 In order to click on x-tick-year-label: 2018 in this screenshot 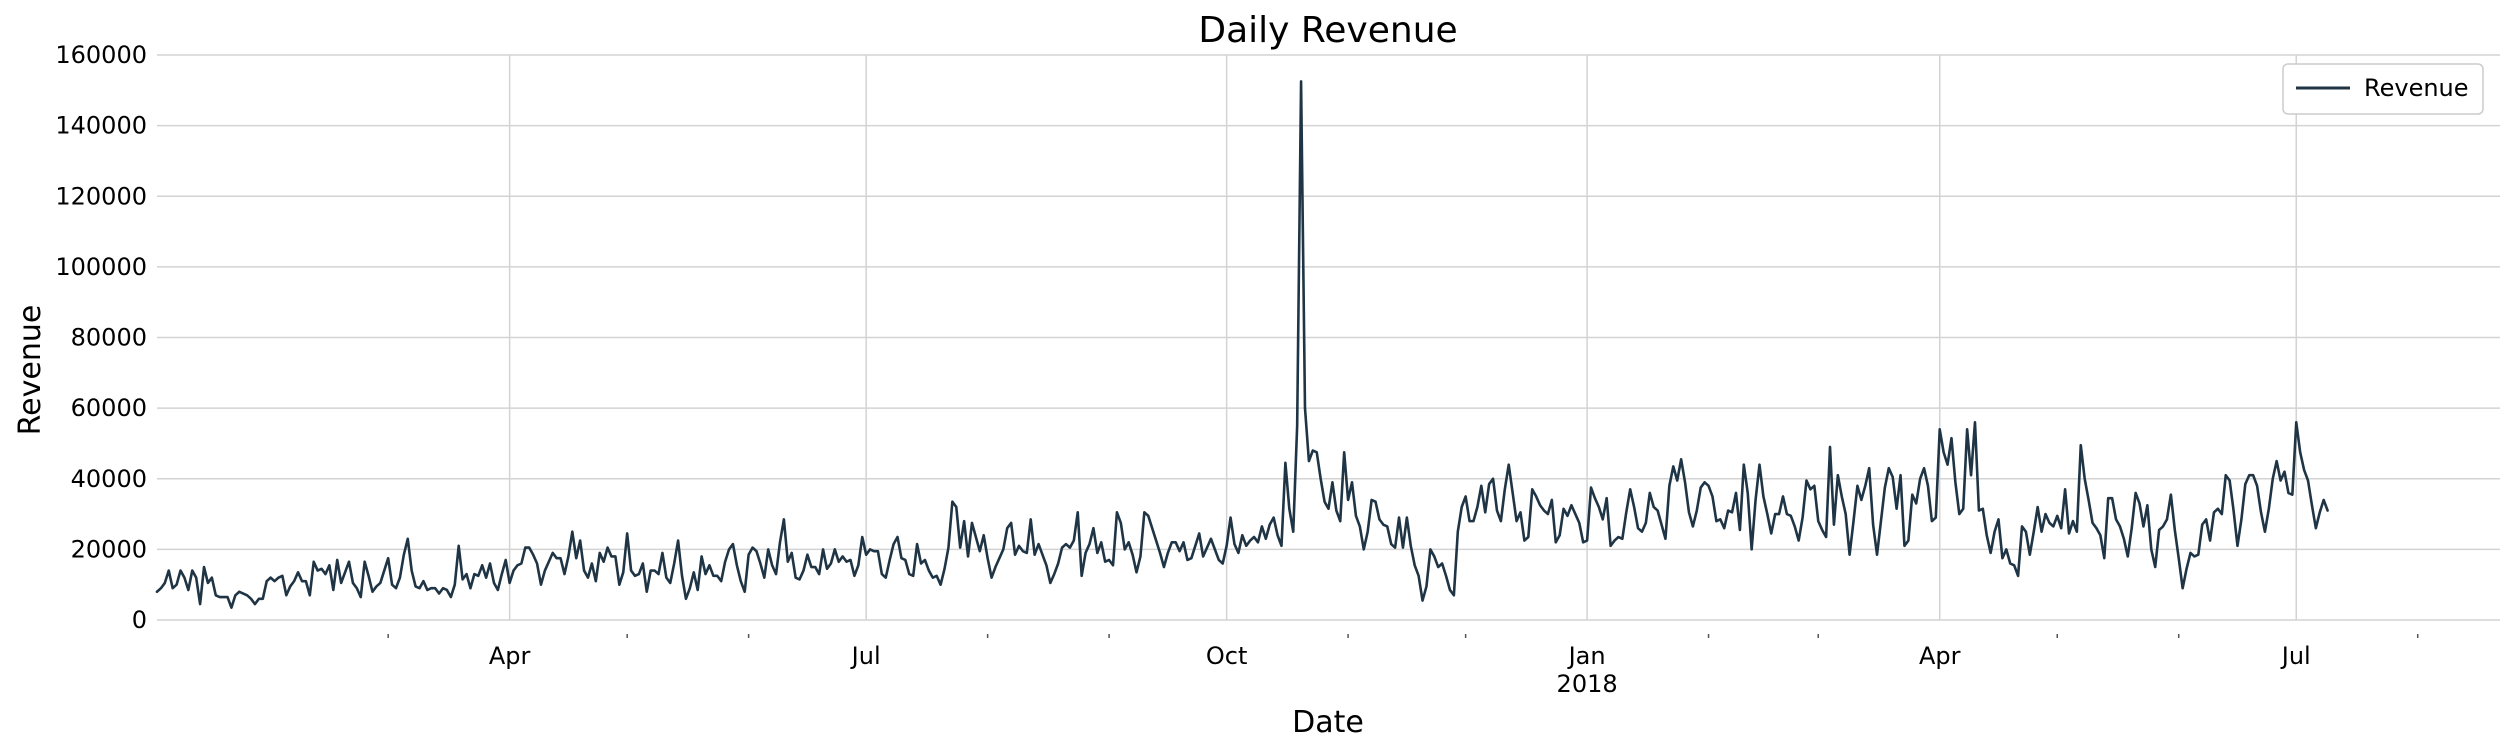, I will do `click(1587, 684)`.